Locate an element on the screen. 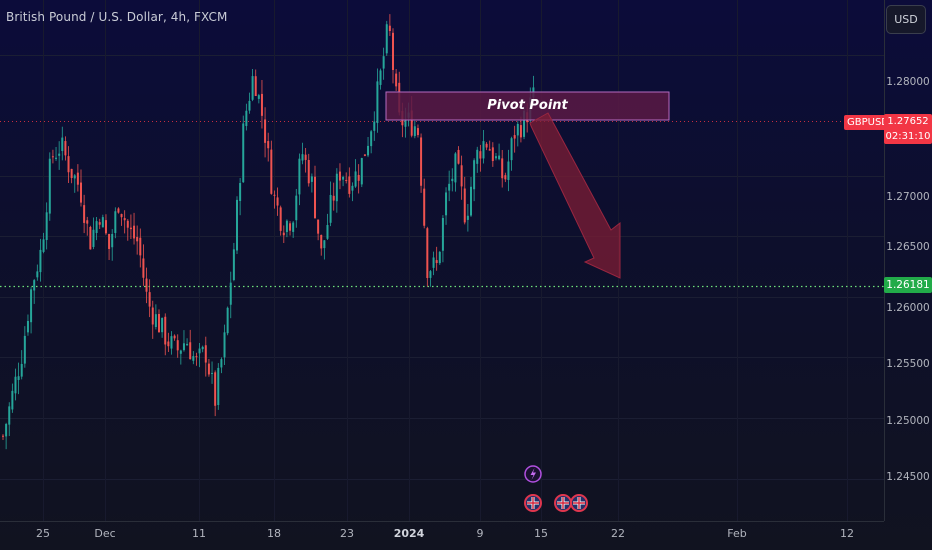  pivot-zone-box is located at coordinates (527, 106).